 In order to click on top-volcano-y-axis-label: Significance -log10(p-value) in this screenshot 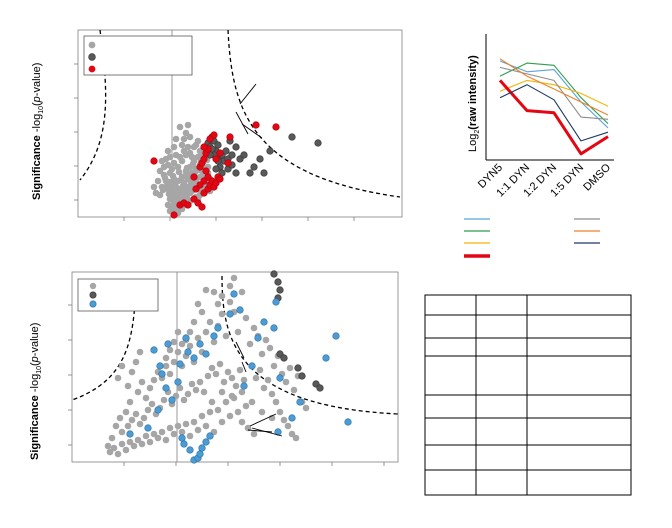, I will do `click(38, 131)`.